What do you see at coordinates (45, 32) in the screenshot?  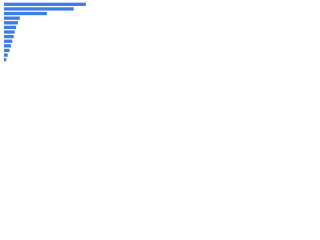 I see `chart` at bounding box center [45, 32].